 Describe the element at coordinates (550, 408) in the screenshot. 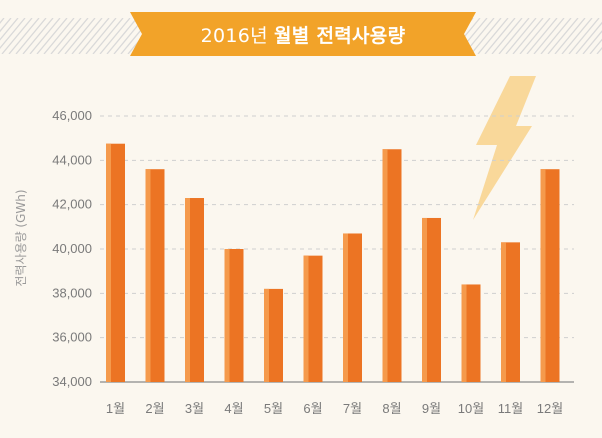

I see `x-tick-label: 12월` at that location.